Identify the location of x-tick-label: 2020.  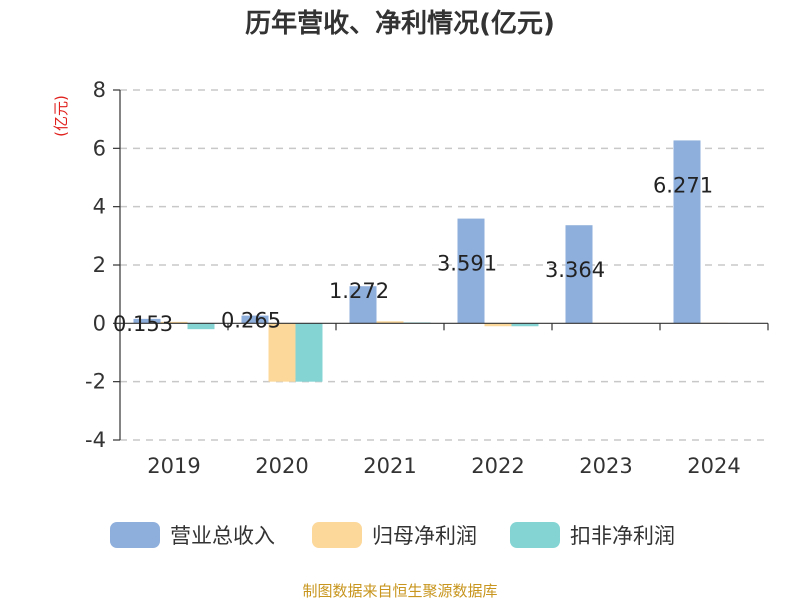
(281, 466).